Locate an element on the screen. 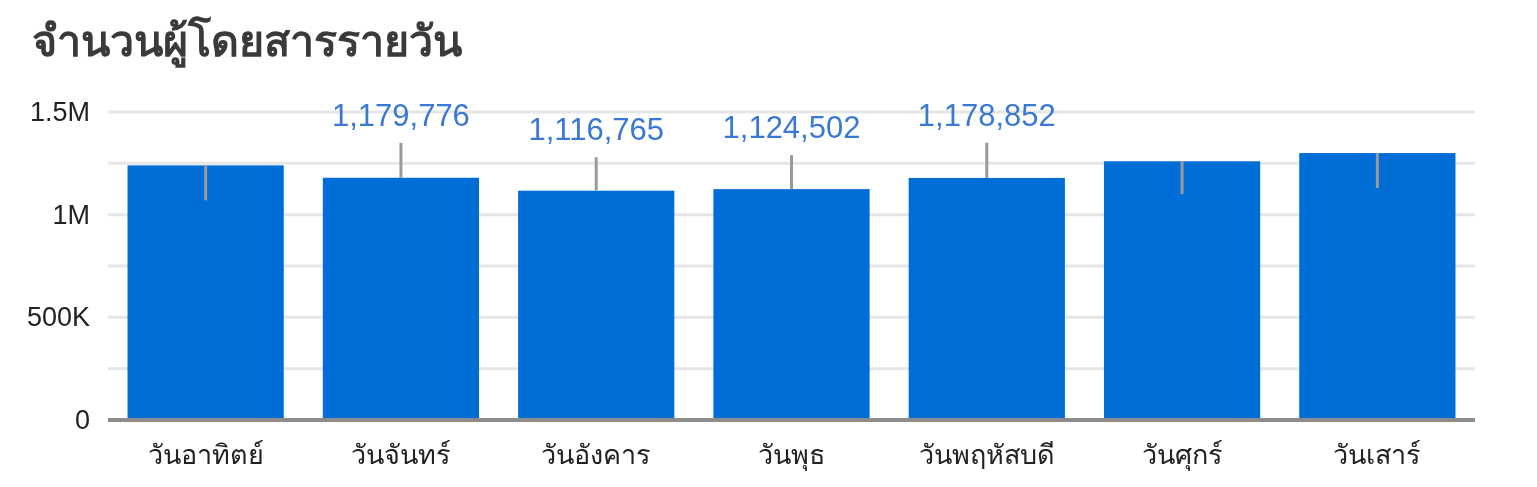 The image size is (1537, 487). x-tick-label: วันพุธ is located at coordinates (791, 456).